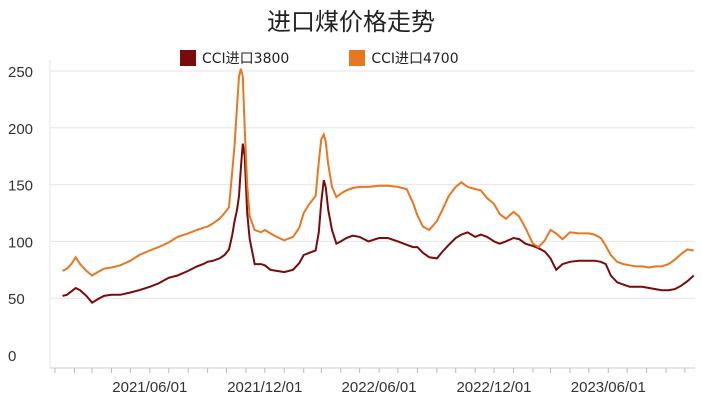 The image size is (702, 410). I want to click on legend-item-series-2: CCI进口4700, so click(404, 58).